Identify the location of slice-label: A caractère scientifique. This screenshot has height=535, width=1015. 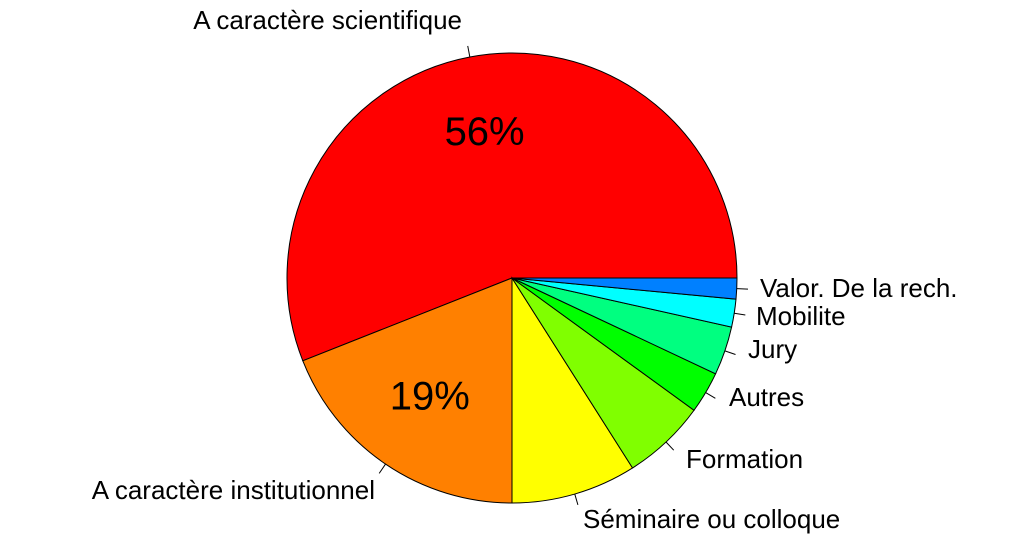
(327, 20).